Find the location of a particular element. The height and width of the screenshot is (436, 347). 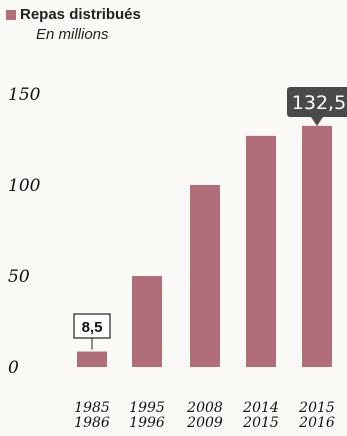

x-tick-label: 2015 2016 is located at coordinates (316, 415).